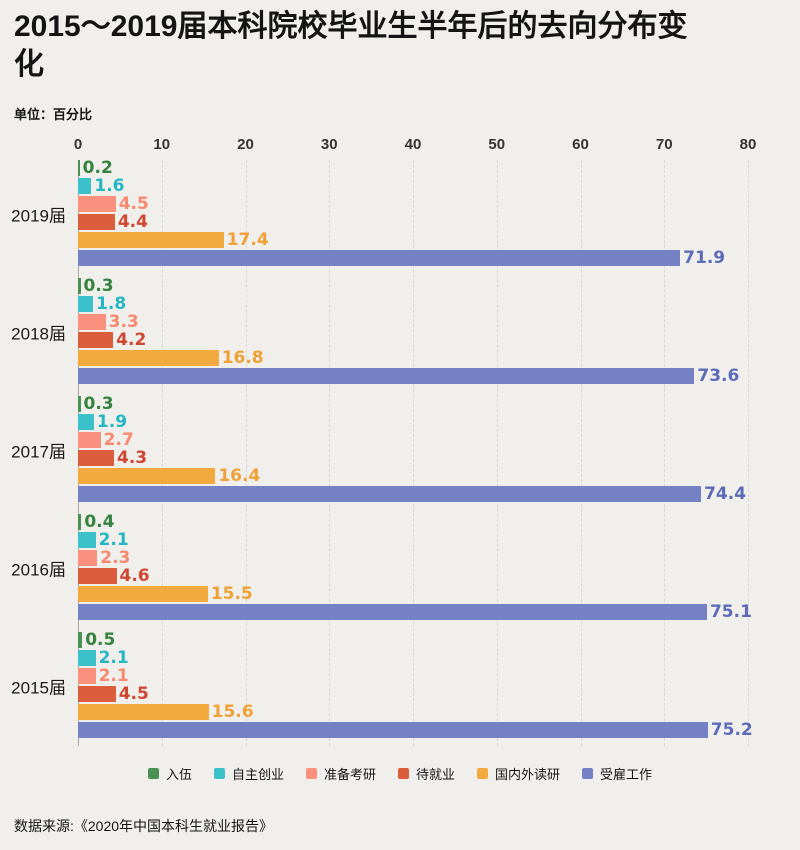 The height and width of the screenshot is (850, 800). I want to click on legend-item-待就业: 待就业, so click(426, 773).